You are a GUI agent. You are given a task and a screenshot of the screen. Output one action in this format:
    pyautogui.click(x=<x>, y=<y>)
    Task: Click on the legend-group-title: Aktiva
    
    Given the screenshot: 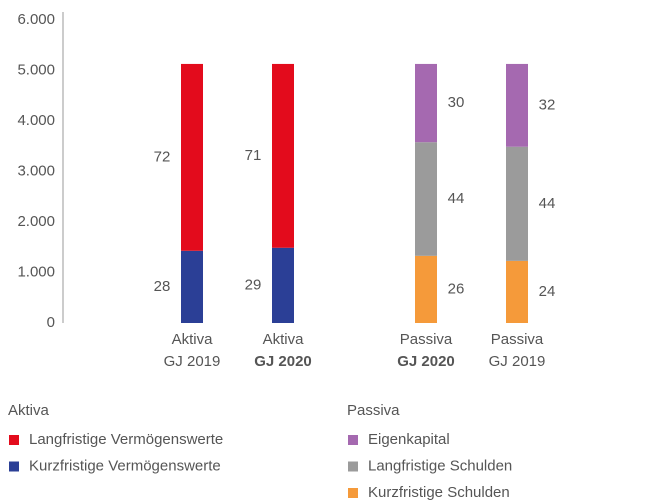 What is the action you would take?
    pyautogui.click(x=29, y=410)
    